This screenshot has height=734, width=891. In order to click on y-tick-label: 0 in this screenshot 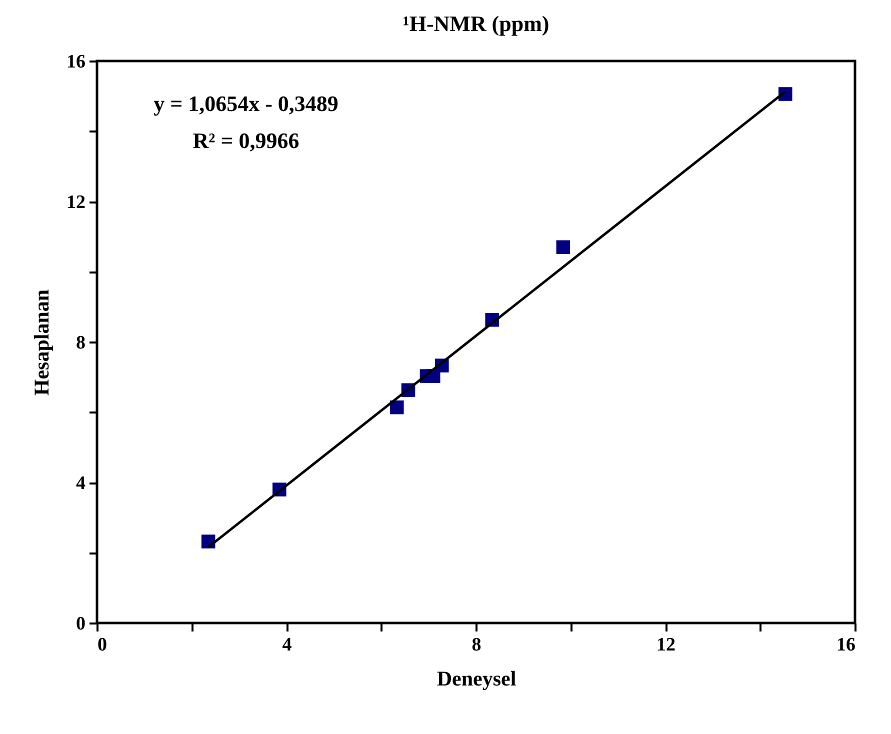, I will do `click(81, 624)`.